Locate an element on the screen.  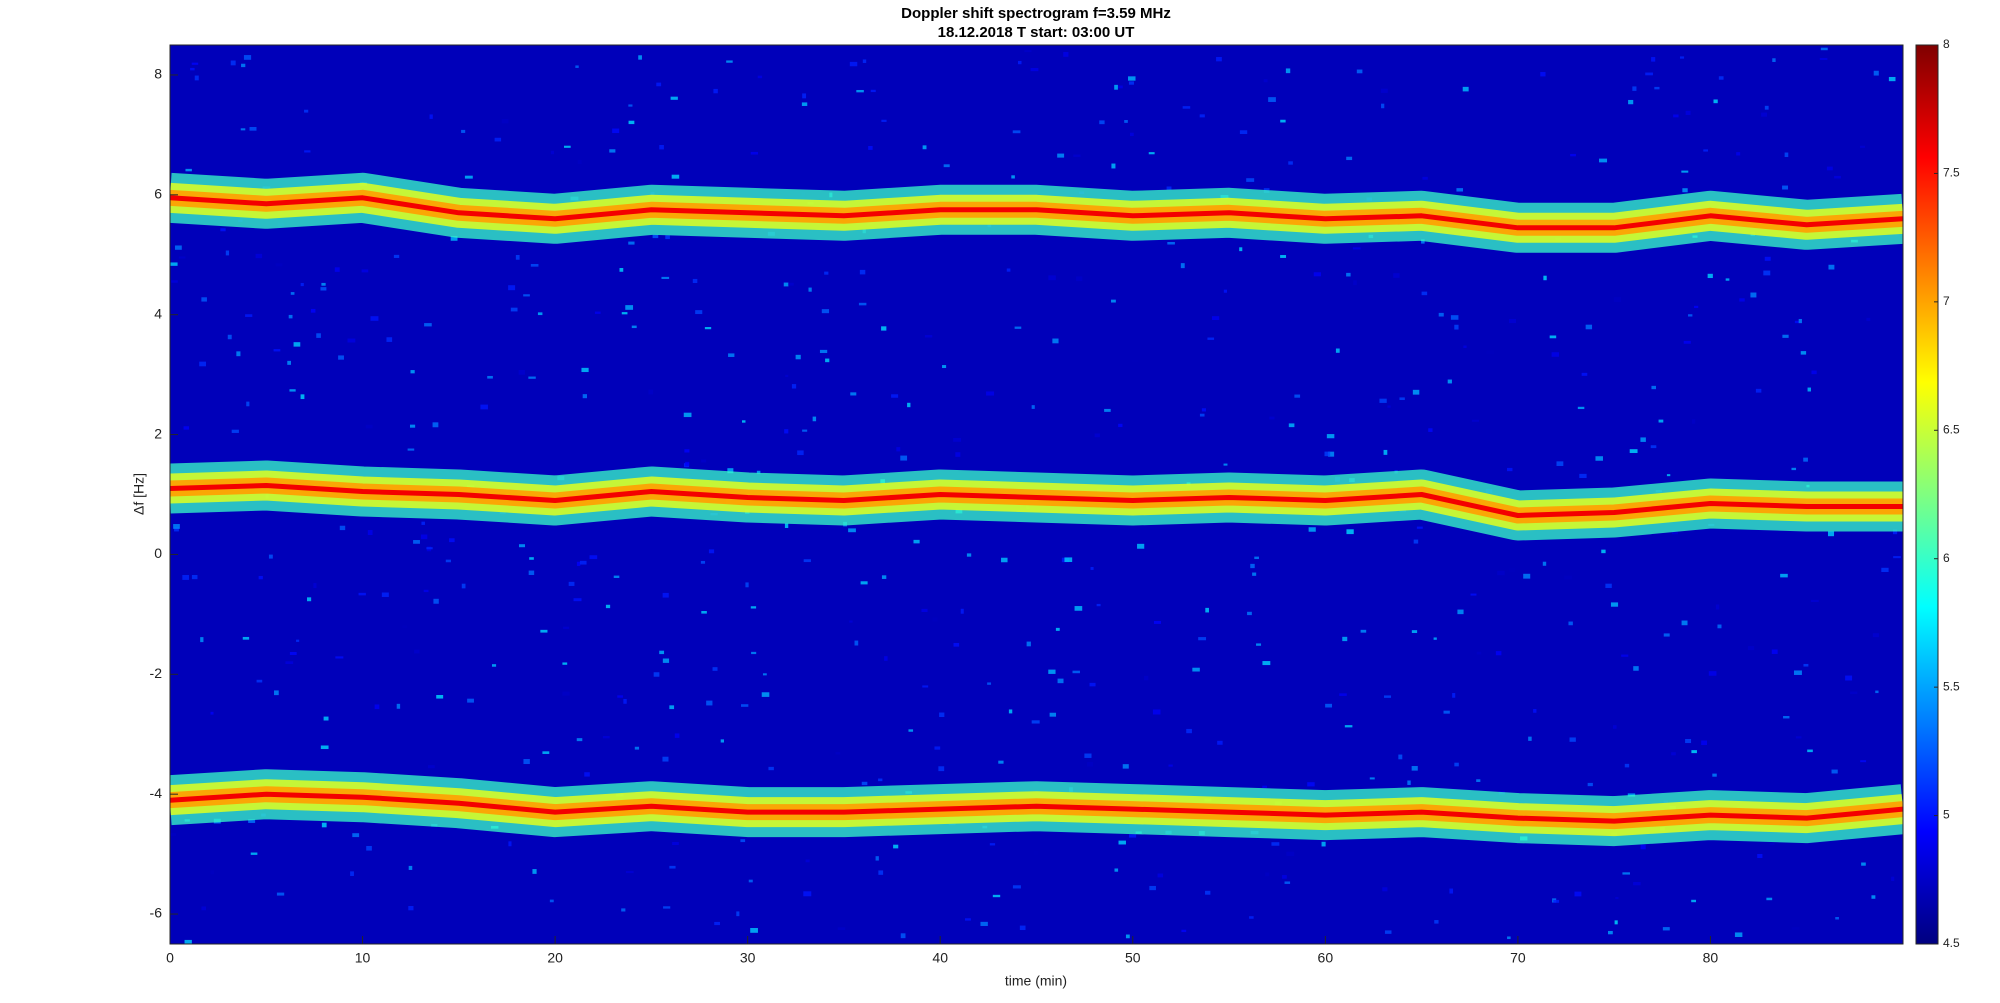
colorbar is located at coordinates (1927, 494).